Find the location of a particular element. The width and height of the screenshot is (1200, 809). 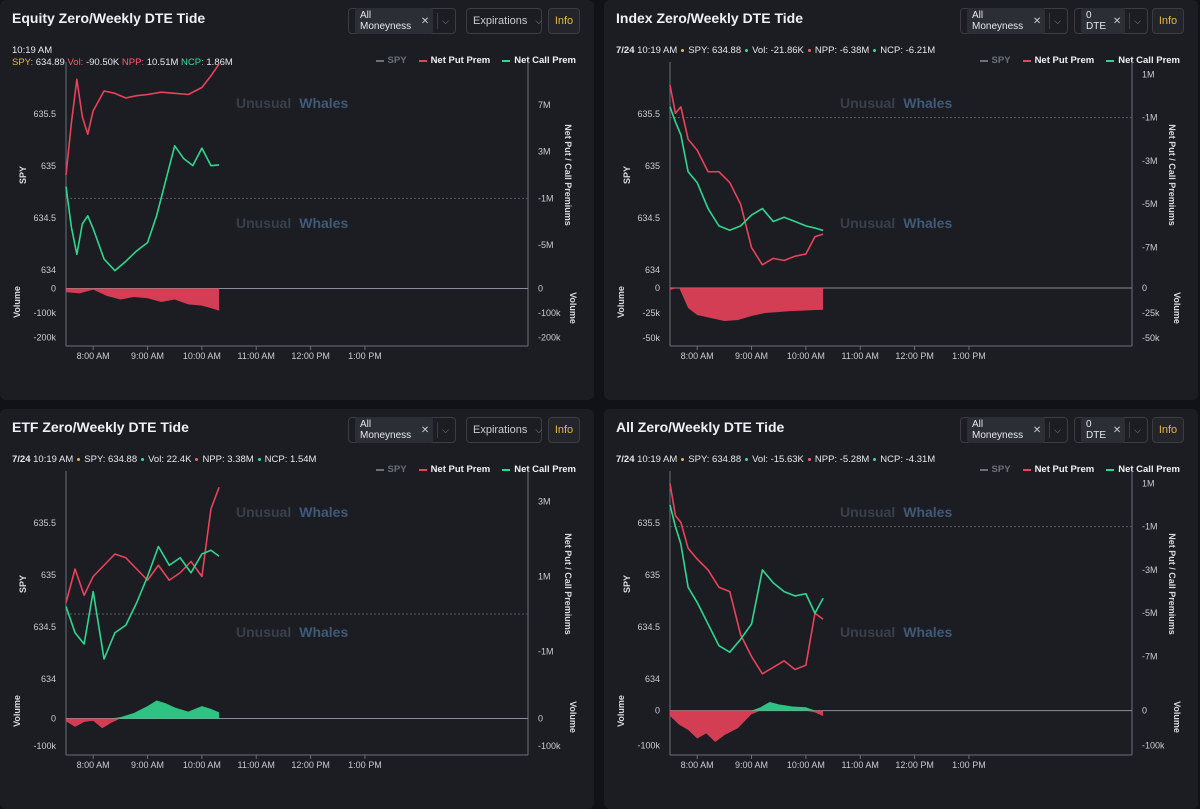

legend-call-label: Net Call Prem is located at coordinates (545, 469).